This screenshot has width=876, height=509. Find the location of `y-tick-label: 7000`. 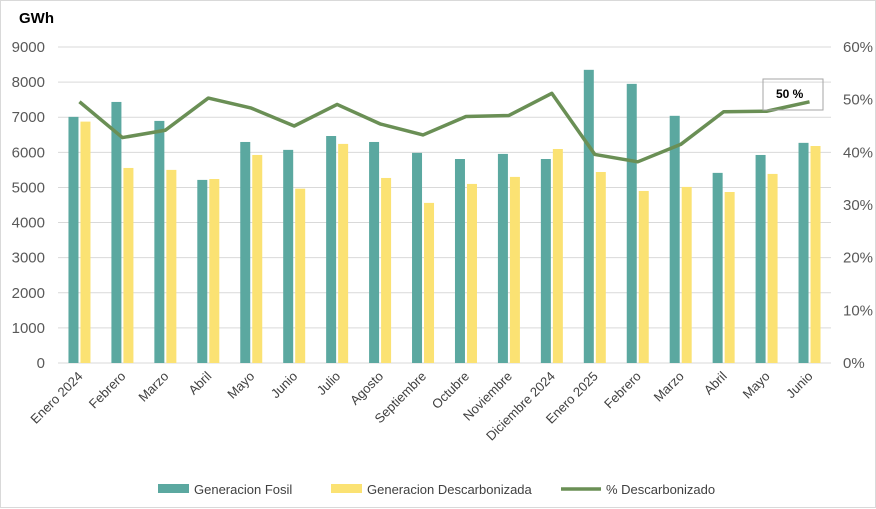

y-tick-label: 7000 is located at coordinates (28, 117).